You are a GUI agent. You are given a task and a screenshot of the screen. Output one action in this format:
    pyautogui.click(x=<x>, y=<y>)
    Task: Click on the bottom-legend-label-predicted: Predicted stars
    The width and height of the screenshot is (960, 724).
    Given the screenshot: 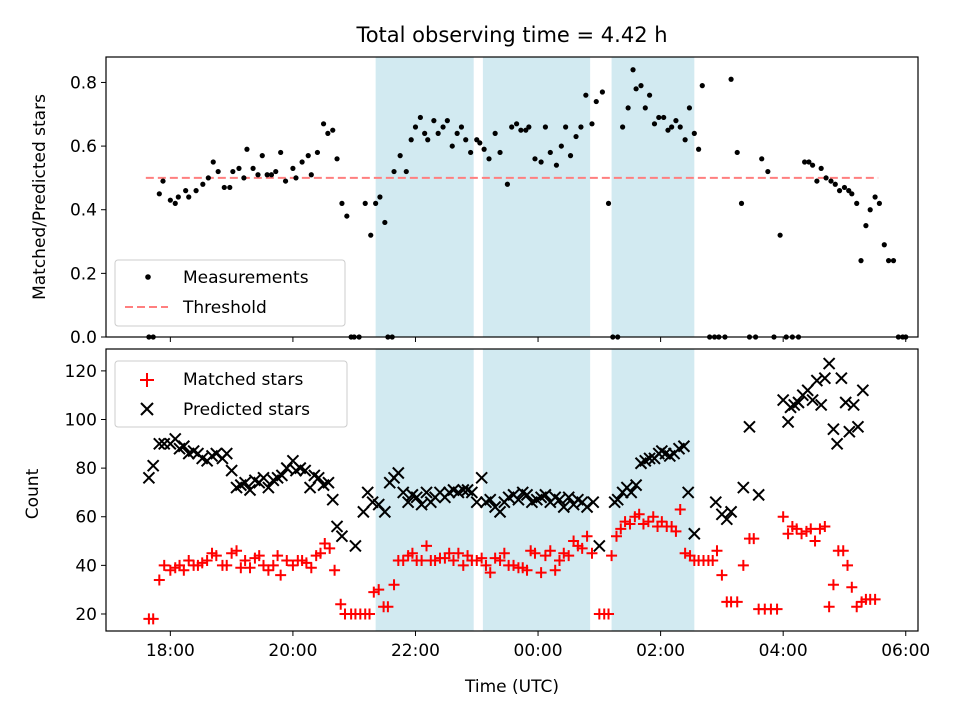 What is the action you would take?
    pyautogui.click(x=246, y=410)
    